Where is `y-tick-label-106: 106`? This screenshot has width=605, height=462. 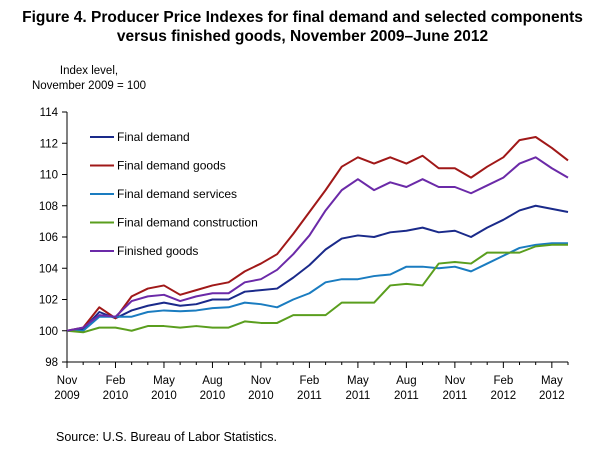
y-tick-label-106: 106 is located at coordinates (48, 238).